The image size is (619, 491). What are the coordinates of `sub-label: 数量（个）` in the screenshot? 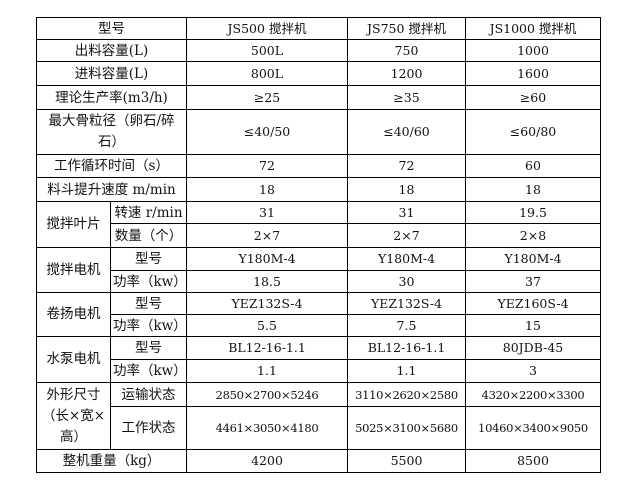 It's located at (148, 235).